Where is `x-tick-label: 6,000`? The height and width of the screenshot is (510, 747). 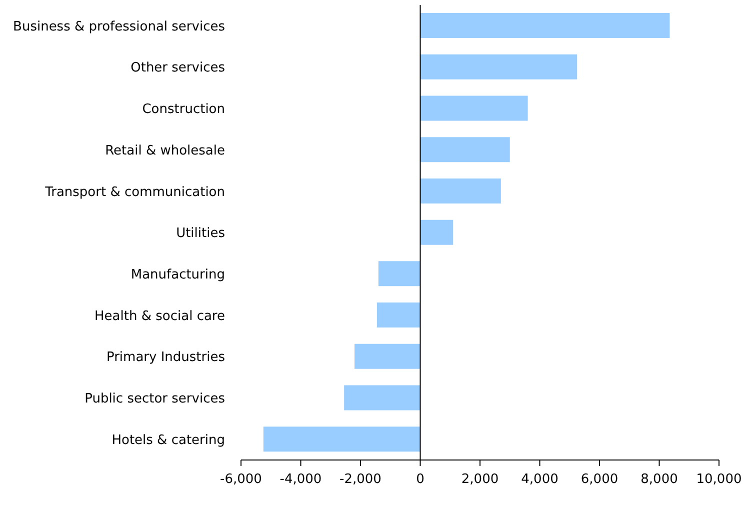 x-tick-label: 6,000 is located at coordinates (599, 480).